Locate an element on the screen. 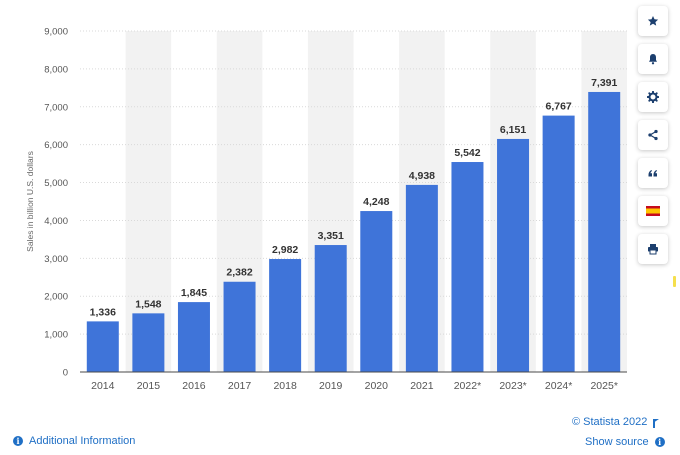  quote-icon is located at coordinates (652, 173).